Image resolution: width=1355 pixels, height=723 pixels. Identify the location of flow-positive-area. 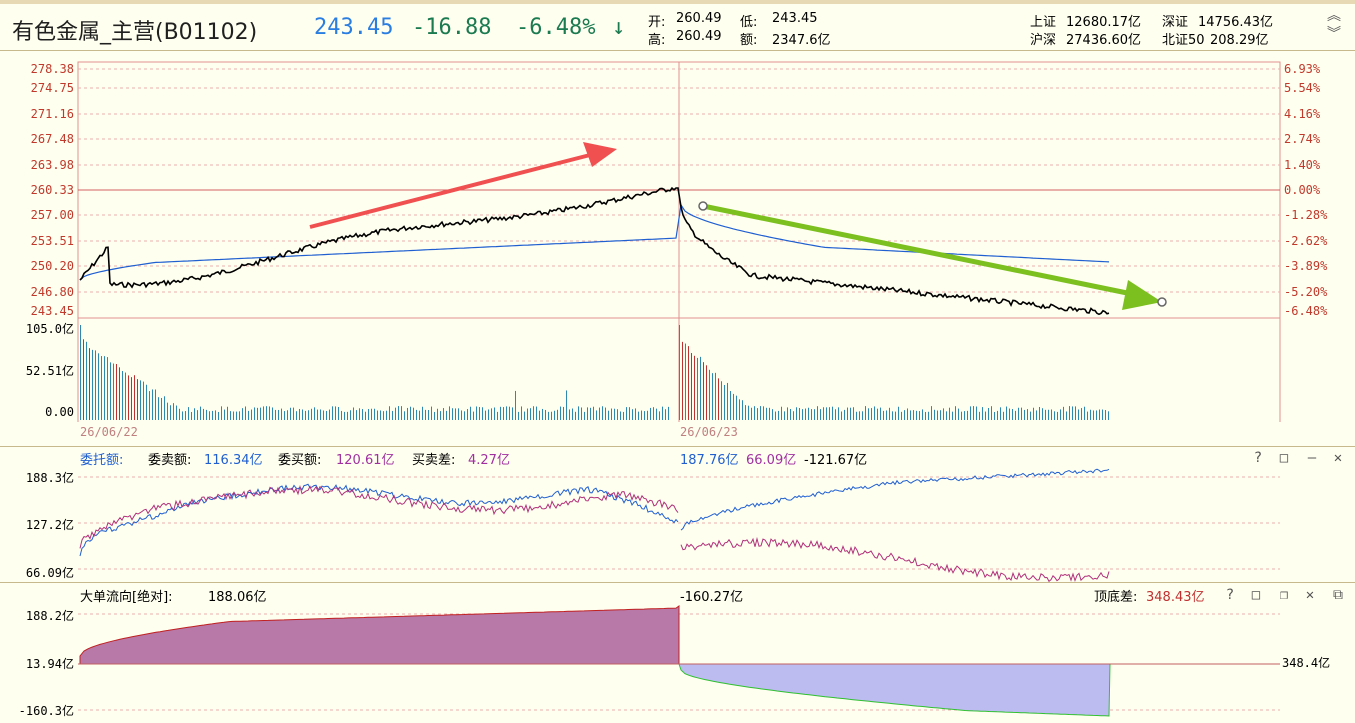
(379, 635).